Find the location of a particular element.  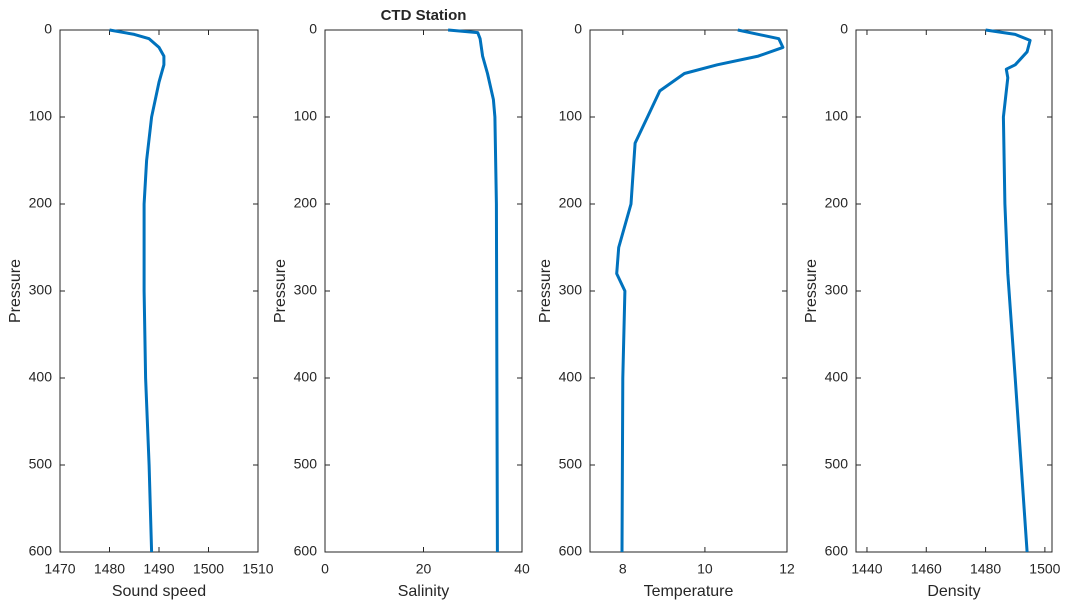

x-axis-label: Temperature is located at coordinates (689, 591).